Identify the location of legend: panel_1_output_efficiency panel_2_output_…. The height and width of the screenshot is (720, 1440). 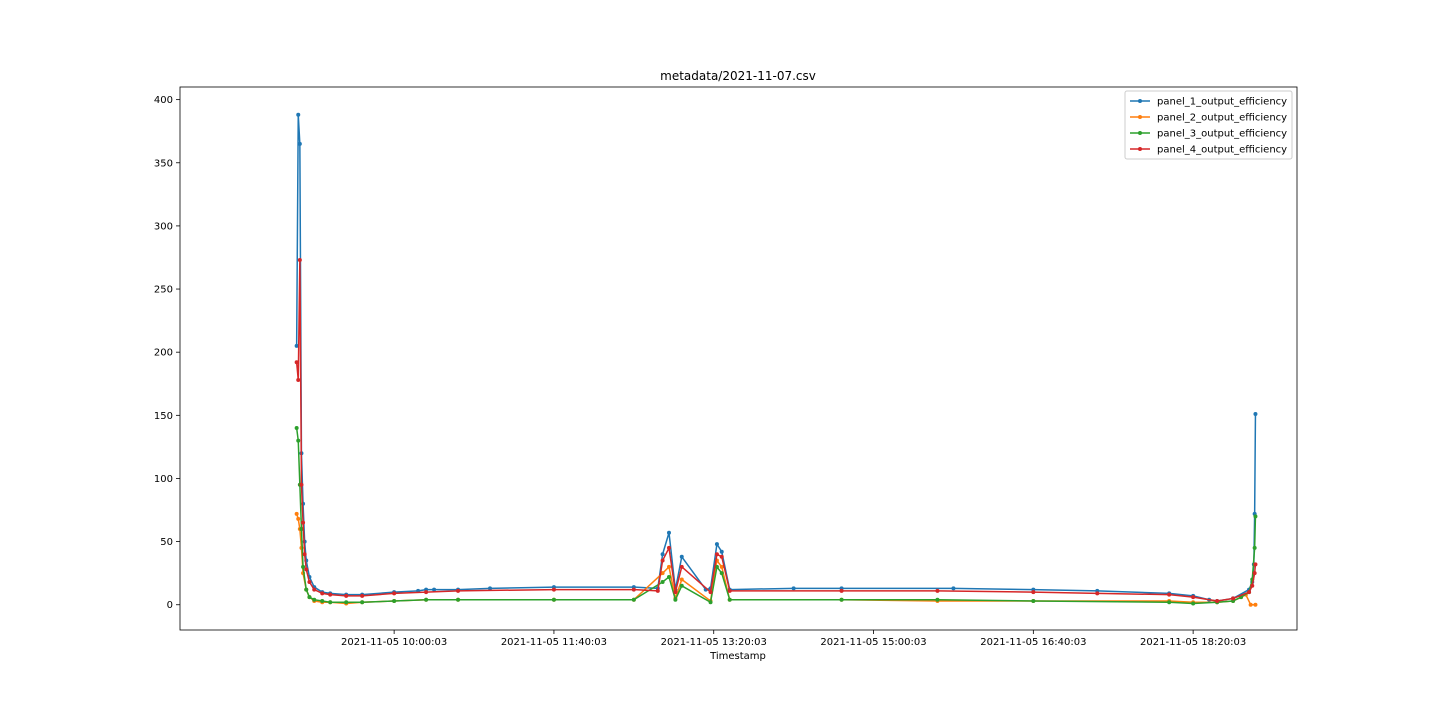
(1208, 125).